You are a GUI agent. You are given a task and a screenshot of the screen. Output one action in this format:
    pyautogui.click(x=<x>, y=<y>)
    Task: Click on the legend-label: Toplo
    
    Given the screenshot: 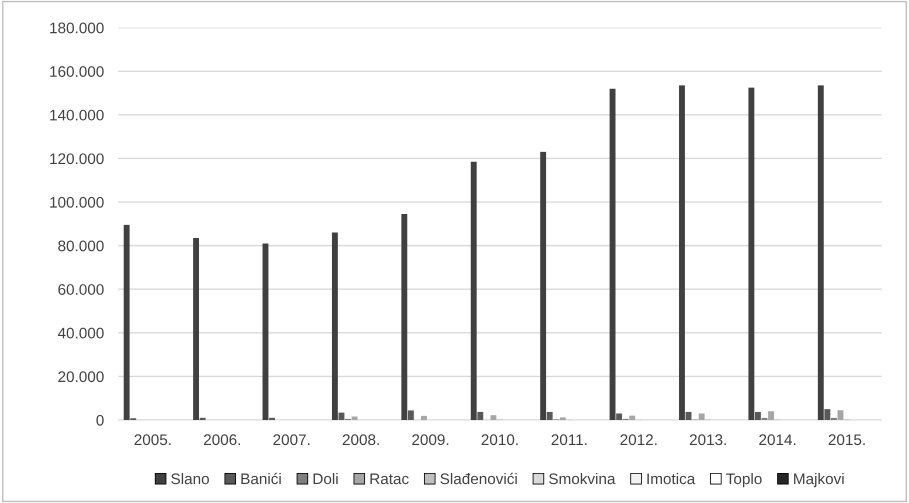 What is the action you would take?
    pyautogui.click(x=744, y=480)
    